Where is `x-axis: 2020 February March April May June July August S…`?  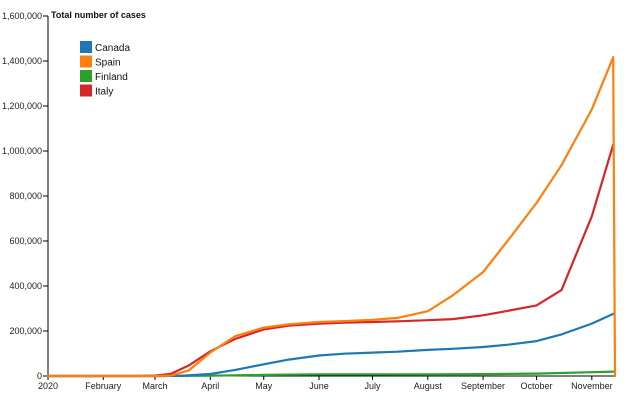 x-axis: 2020 February March April May June July August S… is located at coordinates (326, 383).